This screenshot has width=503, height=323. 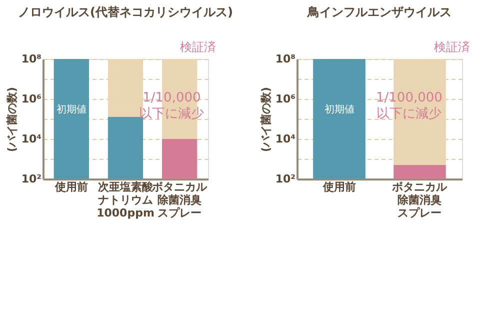 What do you see at coordinates (419, 200) in the screenshot?
I see `x-tick-label: ボタニカル除菌消臭スプレー` at bounding box center [419, 200].